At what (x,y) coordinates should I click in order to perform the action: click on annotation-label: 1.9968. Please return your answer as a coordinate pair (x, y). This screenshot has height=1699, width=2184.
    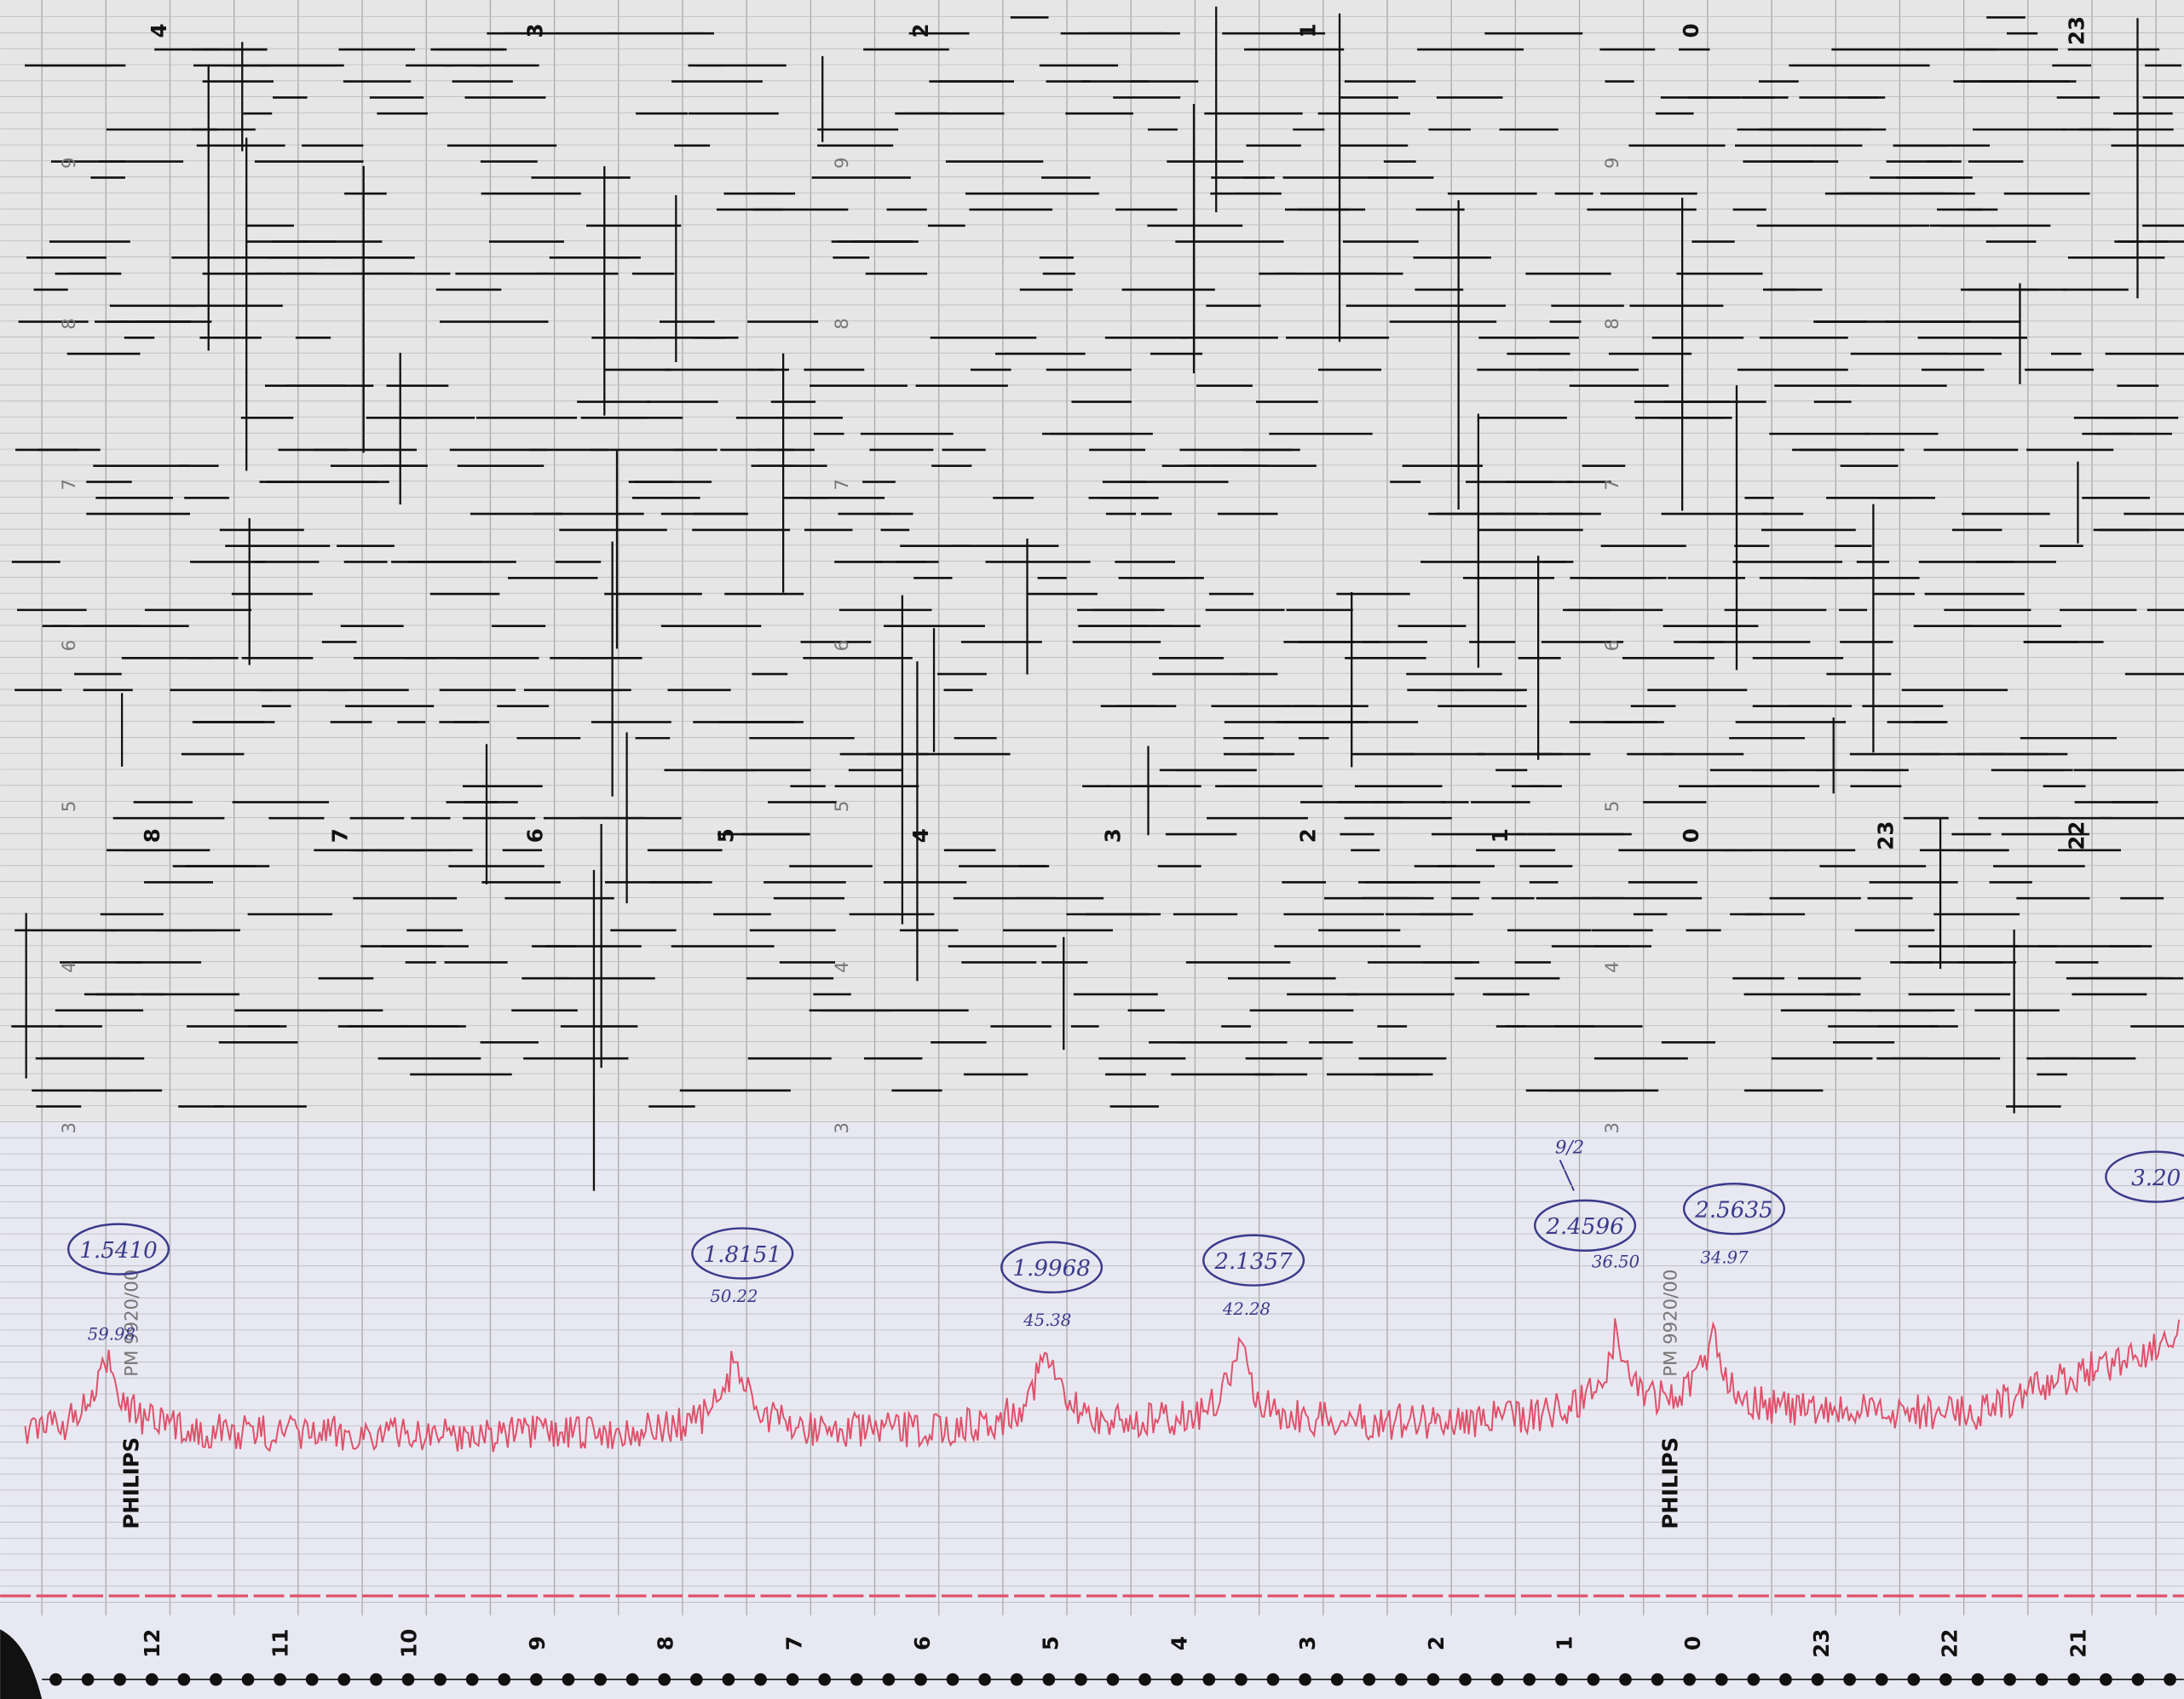
    Looking at the image, I should click on (1051, 1268).